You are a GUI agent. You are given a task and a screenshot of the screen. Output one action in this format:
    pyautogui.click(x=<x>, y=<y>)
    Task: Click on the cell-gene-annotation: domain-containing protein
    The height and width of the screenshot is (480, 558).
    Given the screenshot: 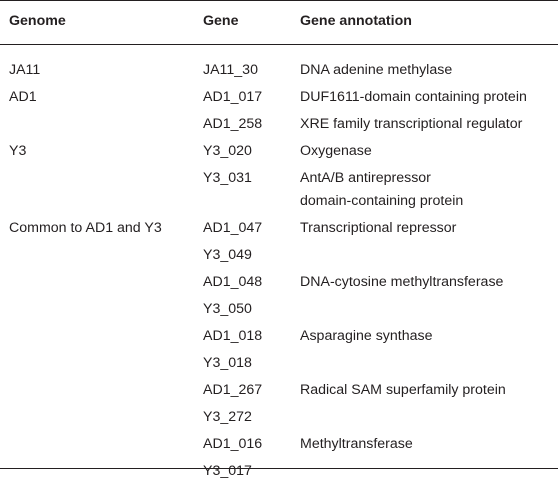 What is the action you would take?
    pyautogui.click(x=382, y=201)
    